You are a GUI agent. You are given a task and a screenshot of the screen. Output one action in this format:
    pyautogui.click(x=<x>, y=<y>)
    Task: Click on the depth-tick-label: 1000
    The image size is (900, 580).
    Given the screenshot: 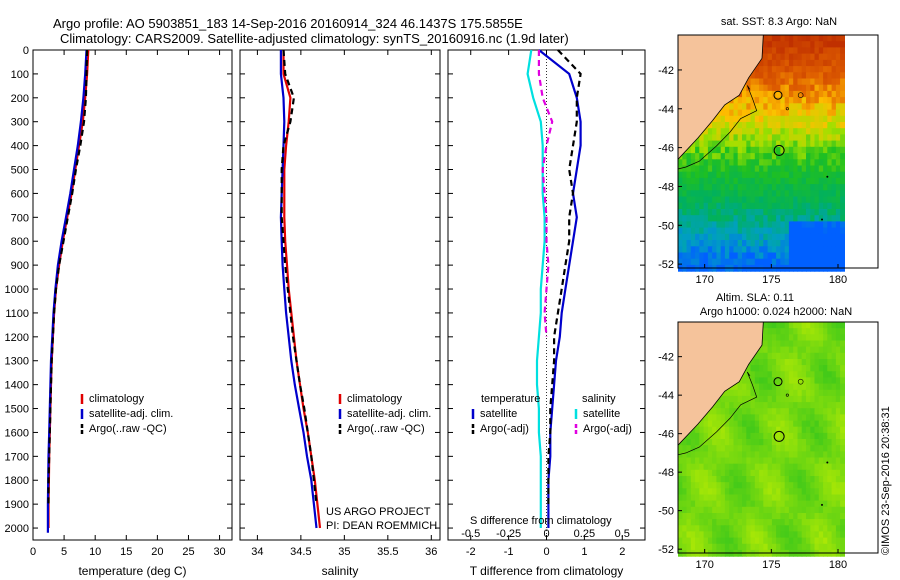 What is the action you would take?
    pyautogui.click(x=17, y=290)
    